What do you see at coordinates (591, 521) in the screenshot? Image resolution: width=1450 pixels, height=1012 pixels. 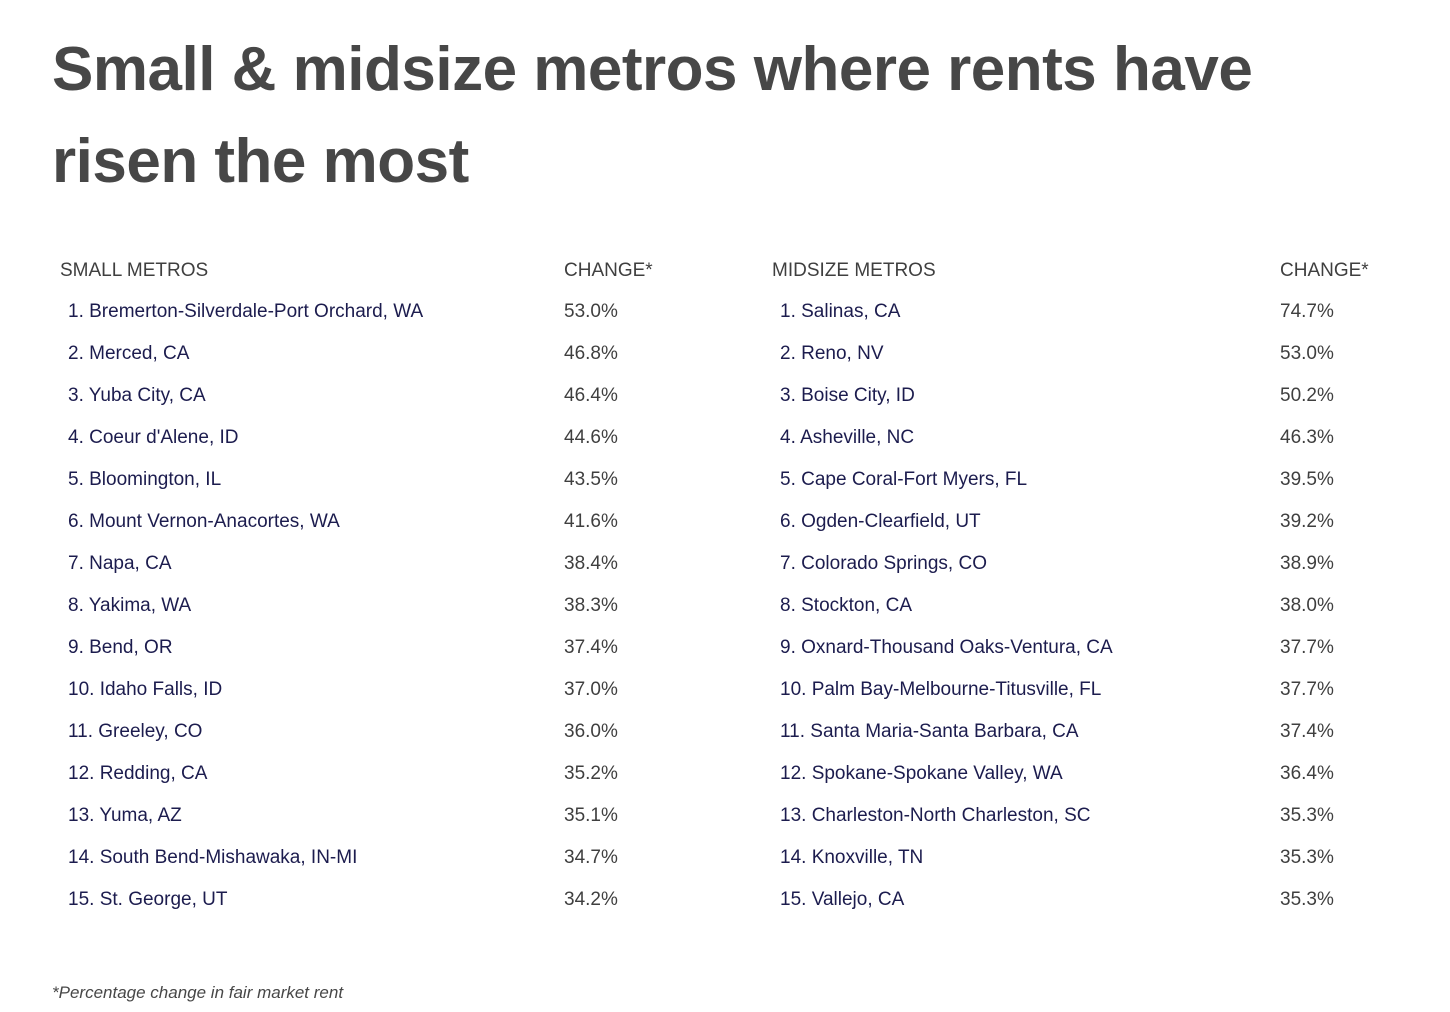 I see `rent-change-value: 41.6%` at bounding box center [591, 521].